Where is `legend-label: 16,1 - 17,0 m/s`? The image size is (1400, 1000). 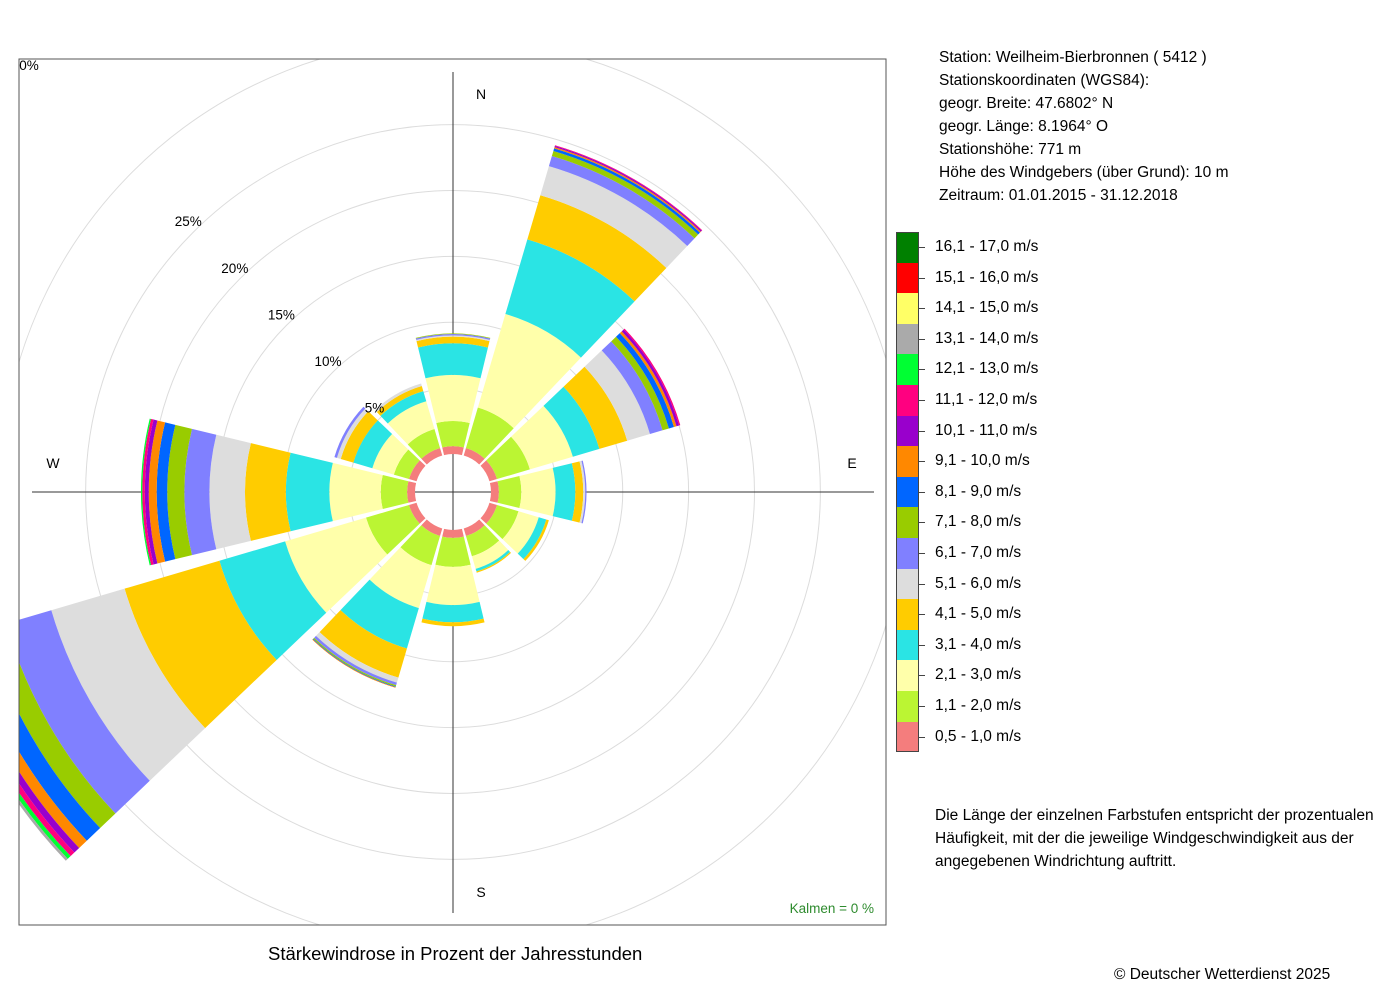
legend-label: 16,1 - 17,0 m/s is located at coordinates (987, 246).